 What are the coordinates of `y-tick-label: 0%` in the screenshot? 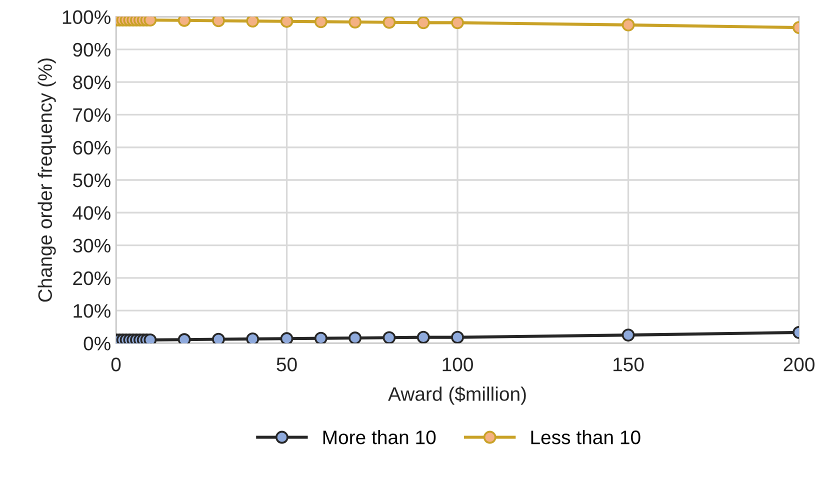 It's located at (97, 343).